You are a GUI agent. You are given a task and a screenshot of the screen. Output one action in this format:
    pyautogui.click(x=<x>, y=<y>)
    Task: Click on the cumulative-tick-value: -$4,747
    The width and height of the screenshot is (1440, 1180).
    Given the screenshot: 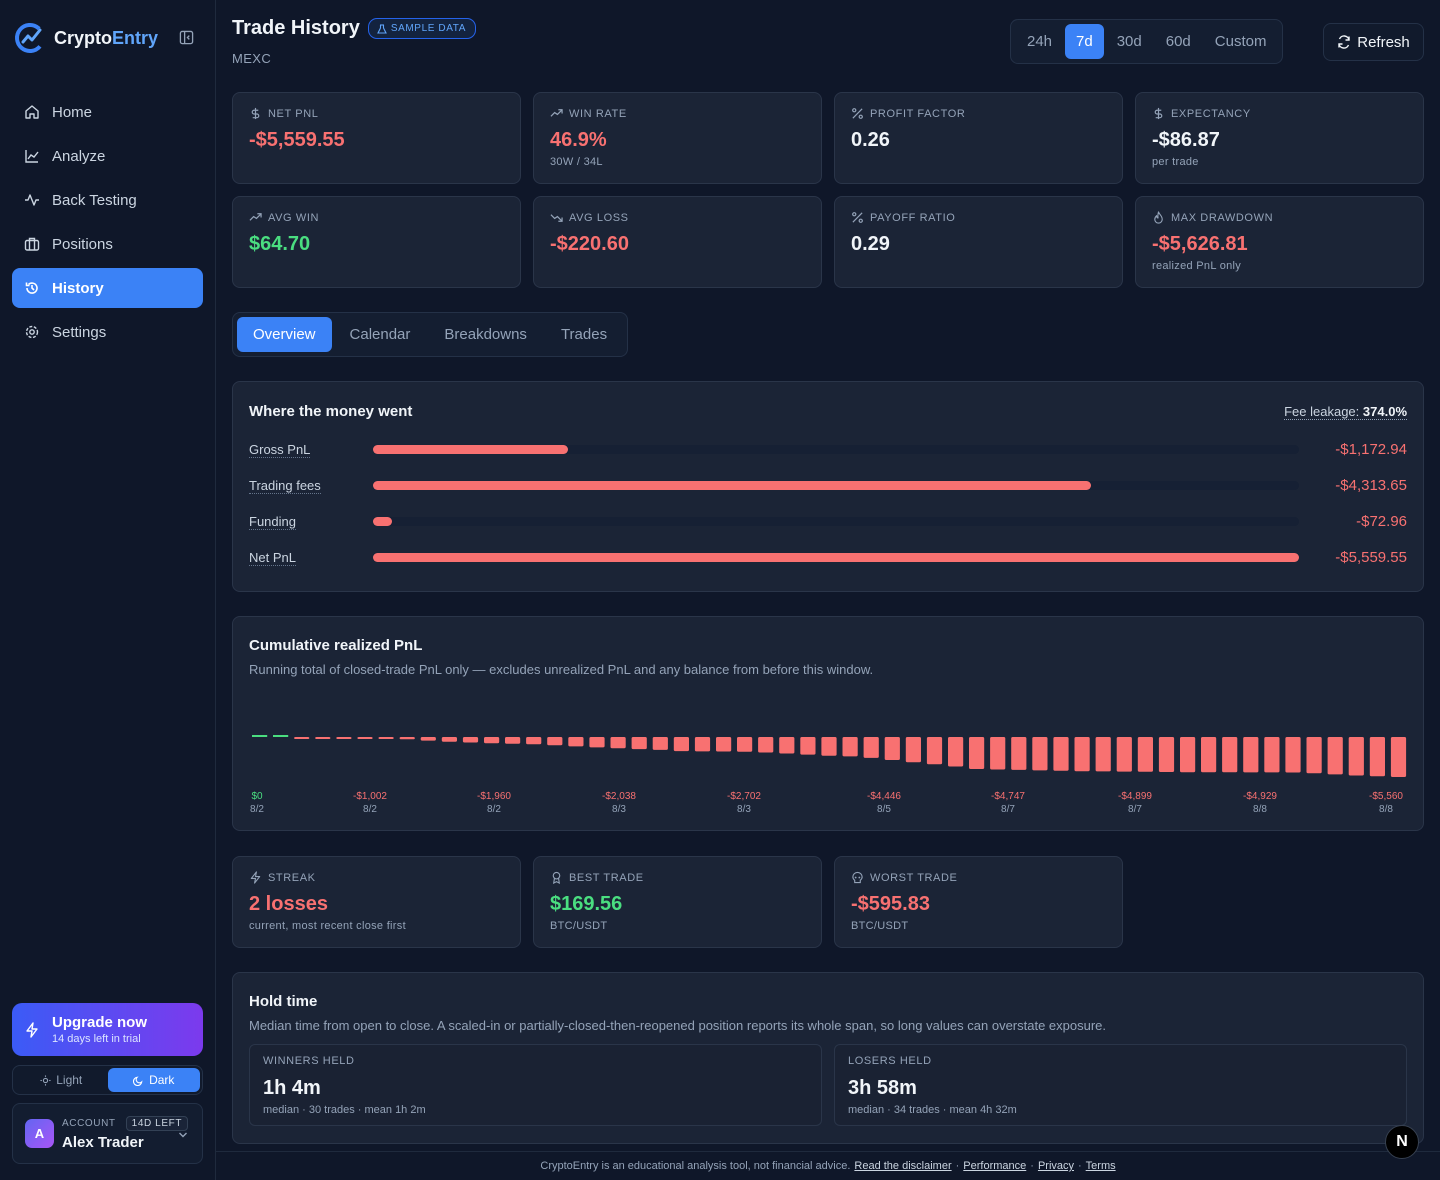 What is the action you would take?
    pyautogui.click(x=1008, y=796)
    